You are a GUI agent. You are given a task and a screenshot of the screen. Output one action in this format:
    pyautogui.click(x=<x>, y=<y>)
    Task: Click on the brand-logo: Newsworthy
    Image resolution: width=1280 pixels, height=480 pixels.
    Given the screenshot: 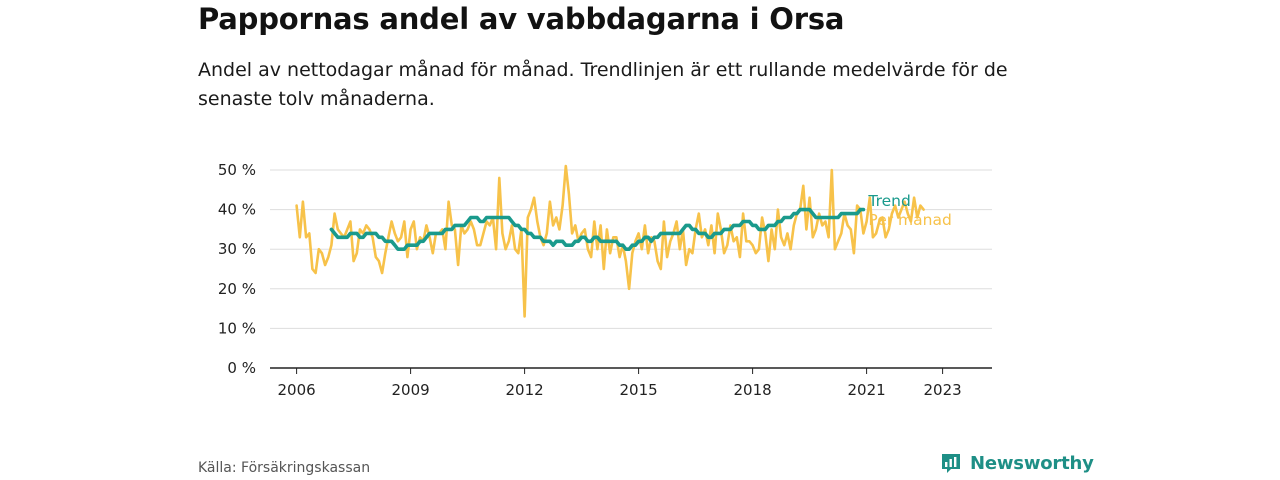 What is the action you would take?
    pyautogui.click(x=1017, y=463)
    